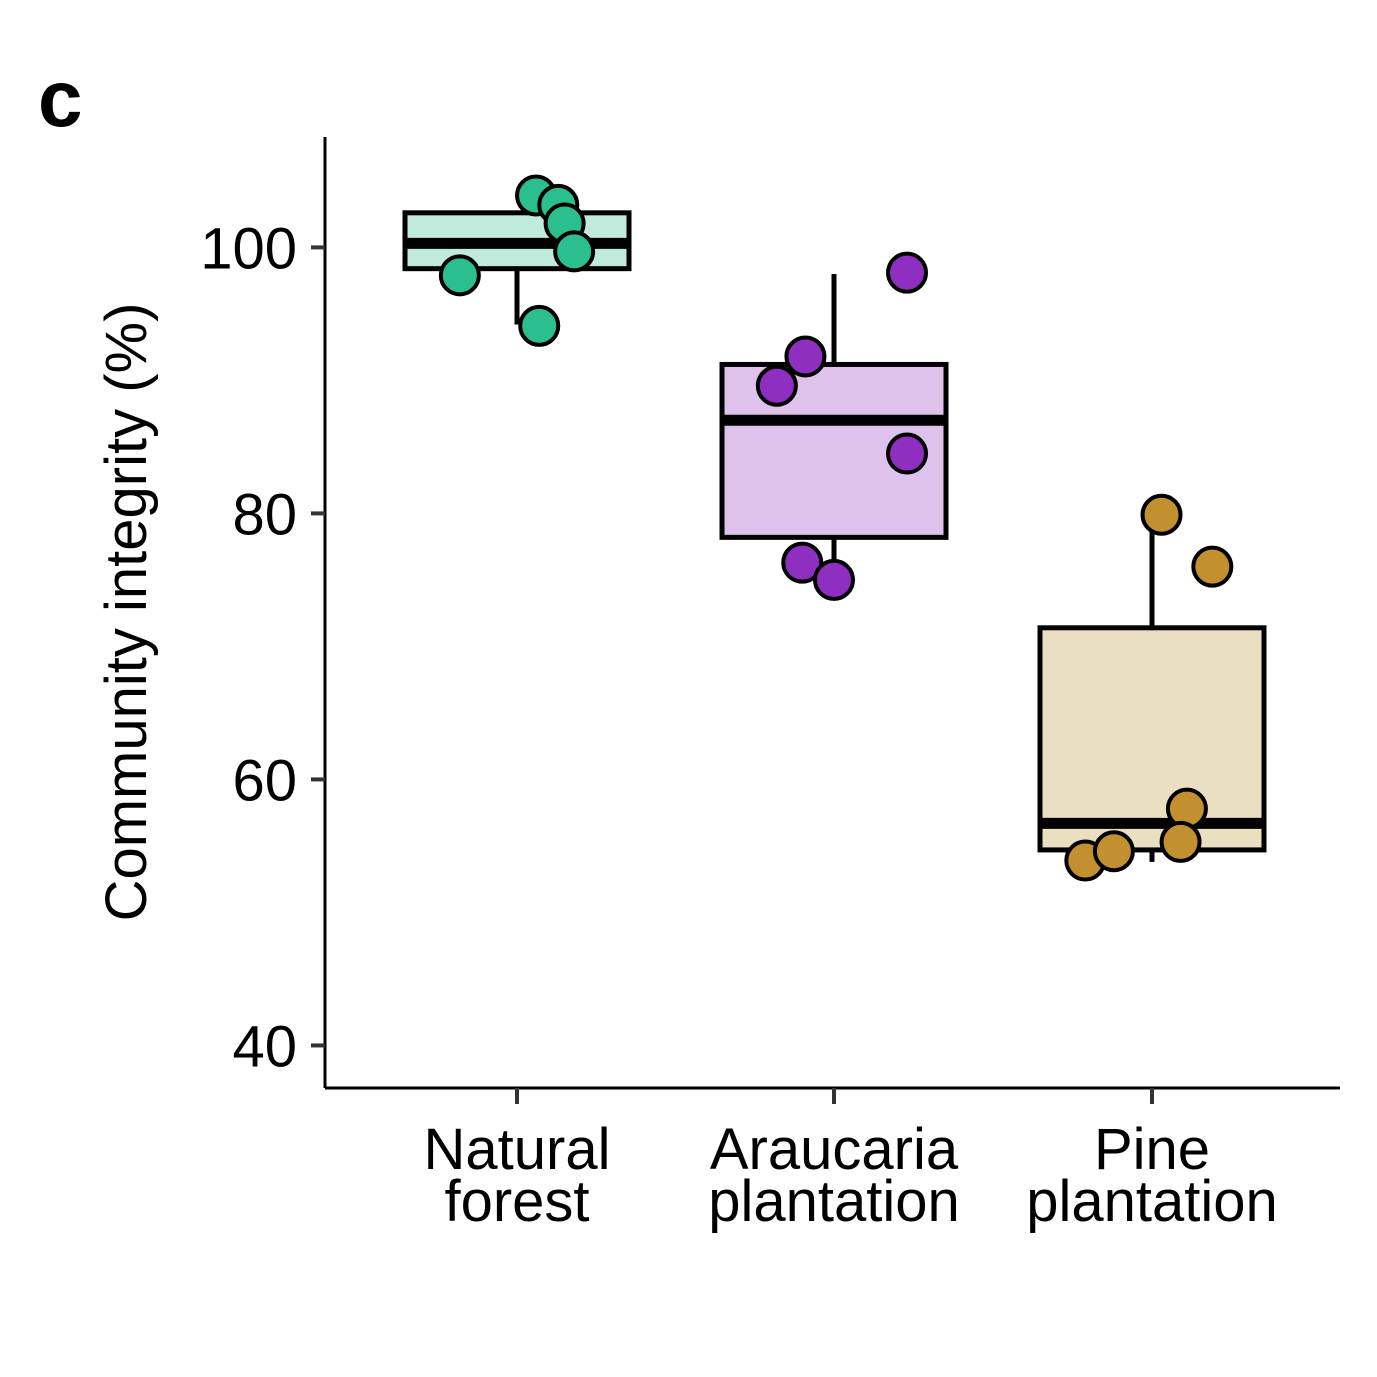 The height and width of the screenshot is (1377, 1377). What do you see at coordinates (126, 612) in the screenshot?
I see `y-axis-title: Community integrity (%)` at bounding box center [126, 612].